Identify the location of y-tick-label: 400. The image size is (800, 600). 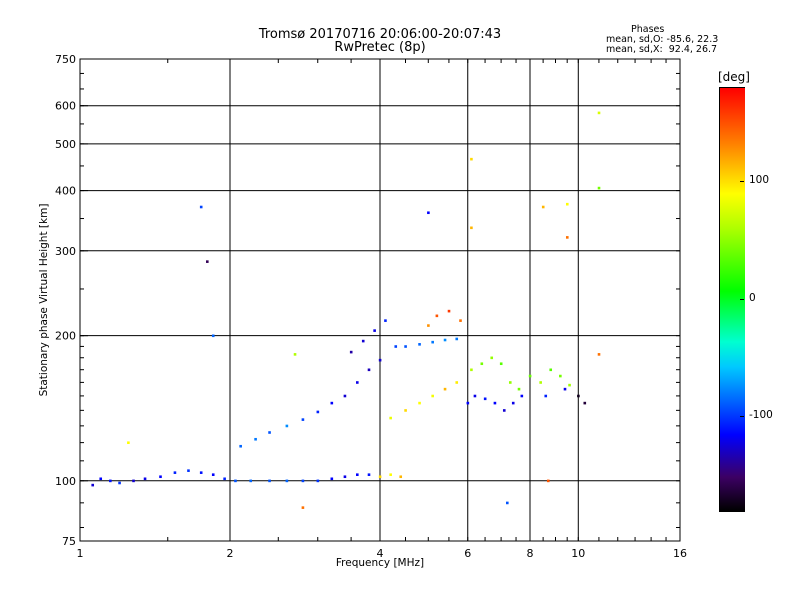
(65, 191).